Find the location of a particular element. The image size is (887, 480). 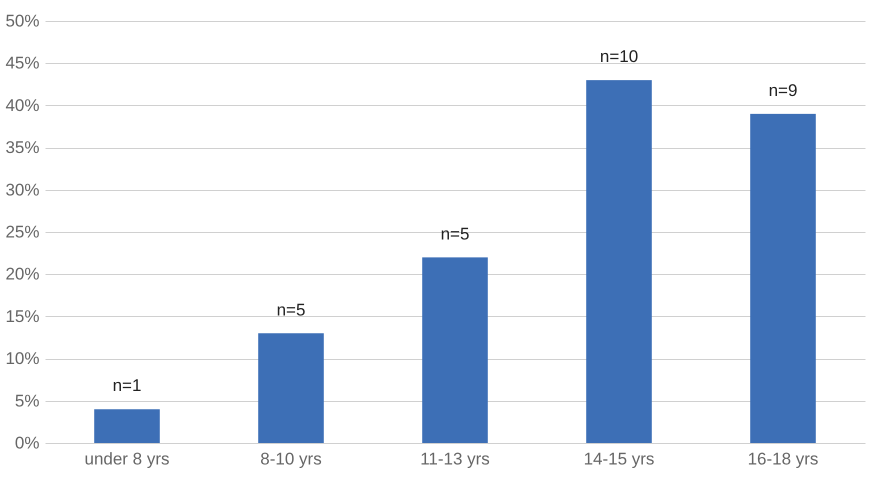

y-tick-label: 0% is located at coordinates (27, 443).